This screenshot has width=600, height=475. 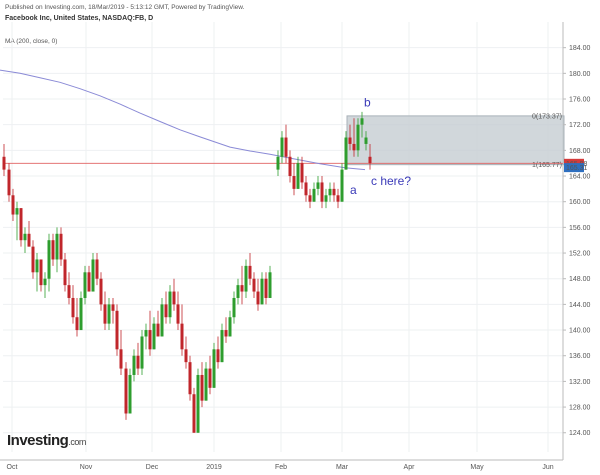 What do you see at coordinates (577, 168) in the screenshot?
I see `price-tag-label: 165.31` at bounding box center [577, 168].